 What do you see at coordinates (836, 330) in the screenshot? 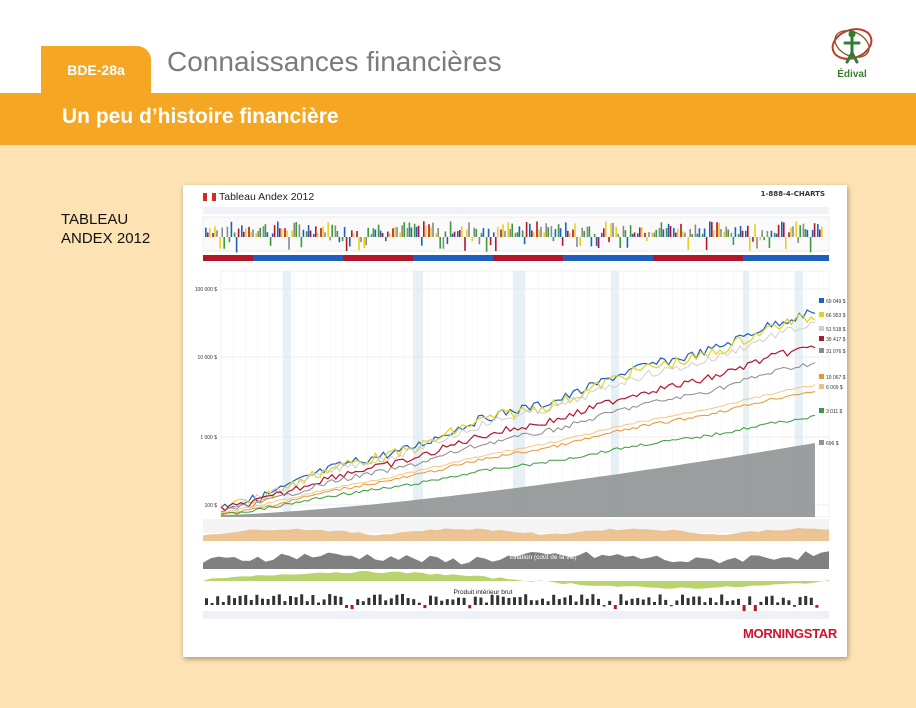
I see `series-end-value: 51 518 $` at bounding box center [836, 330].